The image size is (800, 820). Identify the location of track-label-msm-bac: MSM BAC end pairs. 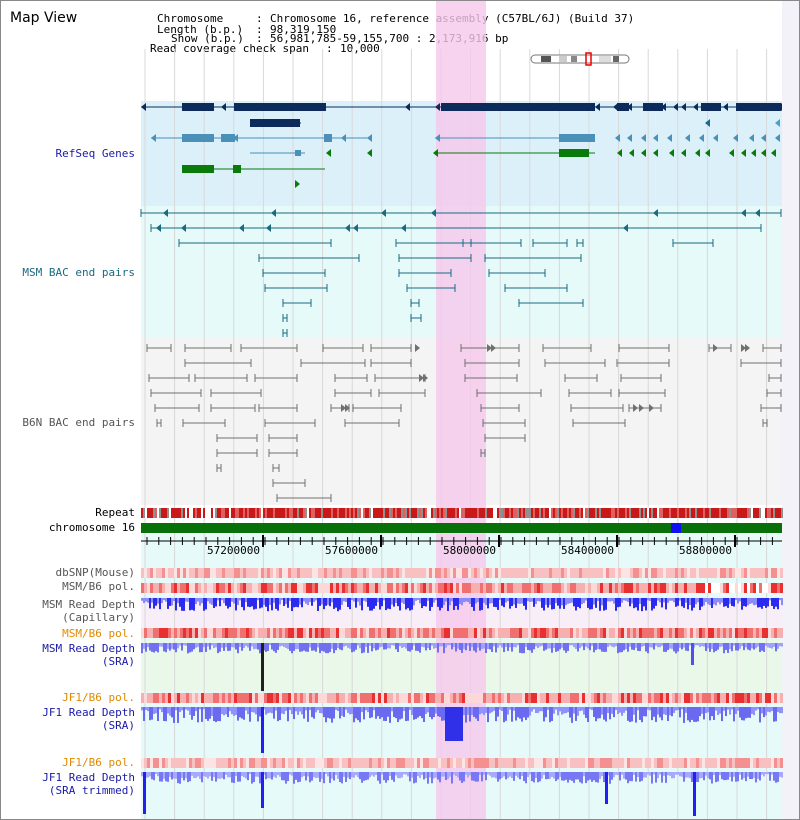
(78, 272).